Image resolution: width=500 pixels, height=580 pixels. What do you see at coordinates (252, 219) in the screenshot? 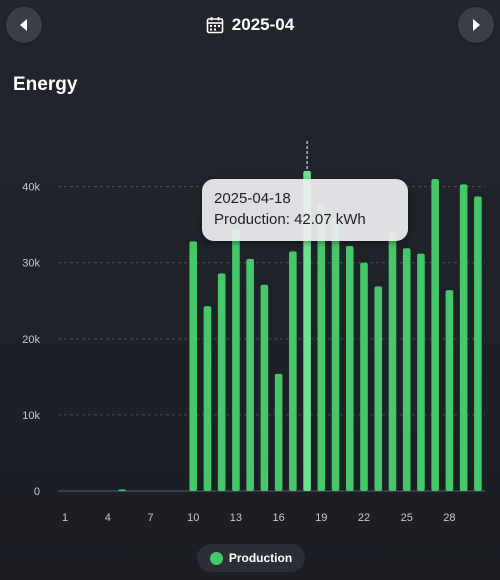
I see `tooltip-series-label: Production:` at bounding box center [252, 219].